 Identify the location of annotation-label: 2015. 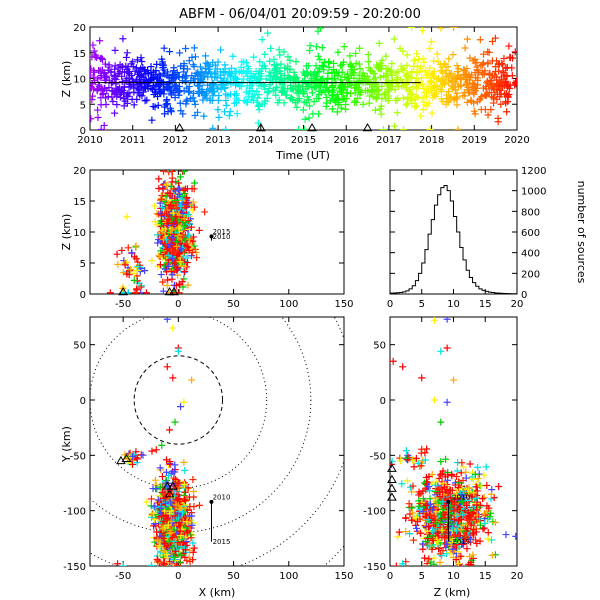
(461, 542).